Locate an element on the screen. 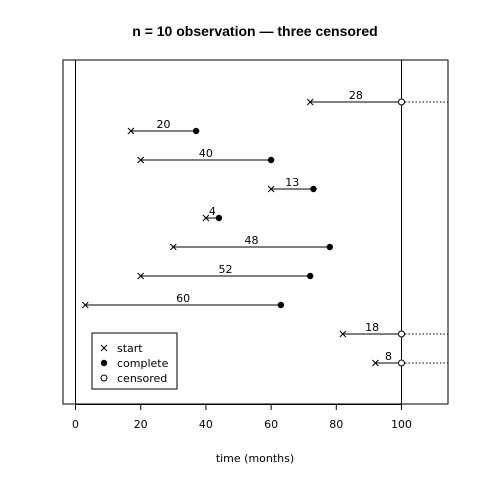 This screenshot has height=480, width=480. legend-label: complete is located at coordinates (143, 363).